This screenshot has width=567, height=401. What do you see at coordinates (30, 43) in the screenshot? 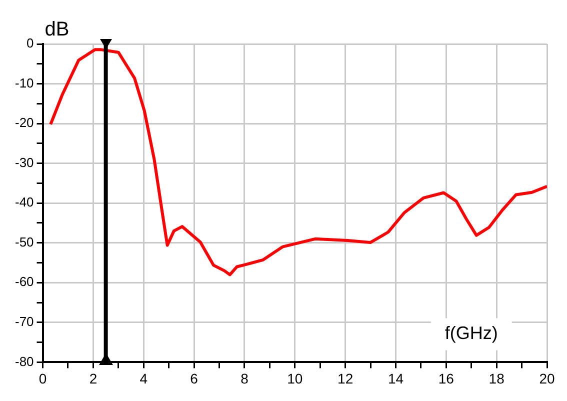
I see `y-tick-label: 0` at bounding box center [30, 43].